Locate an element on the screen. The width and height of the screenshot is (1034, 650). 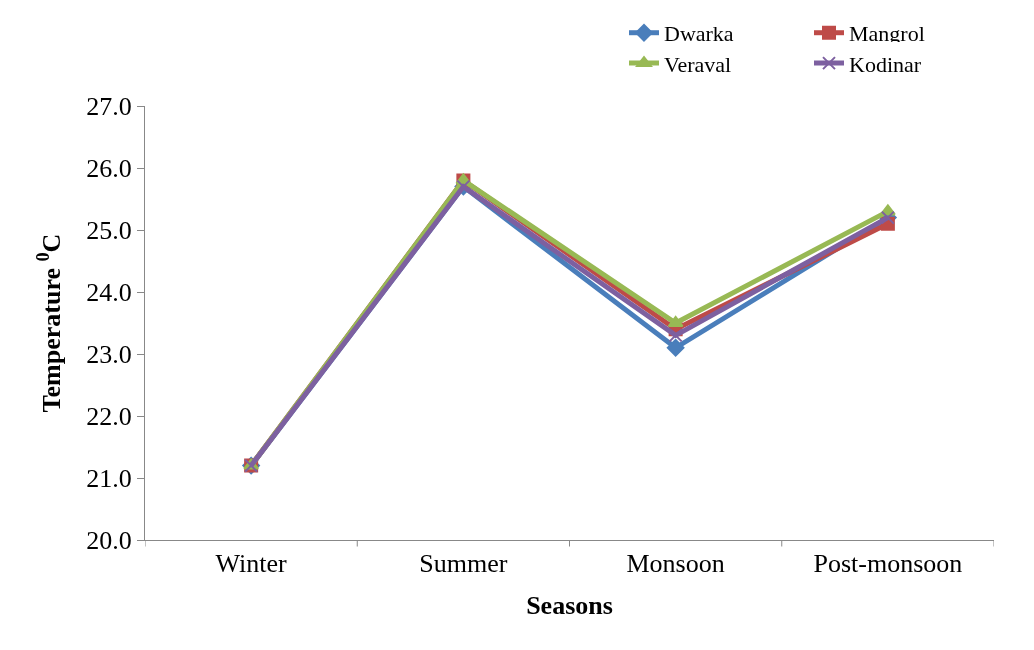
y-tick-label: 22.0 is located at coordinates (109, 417).